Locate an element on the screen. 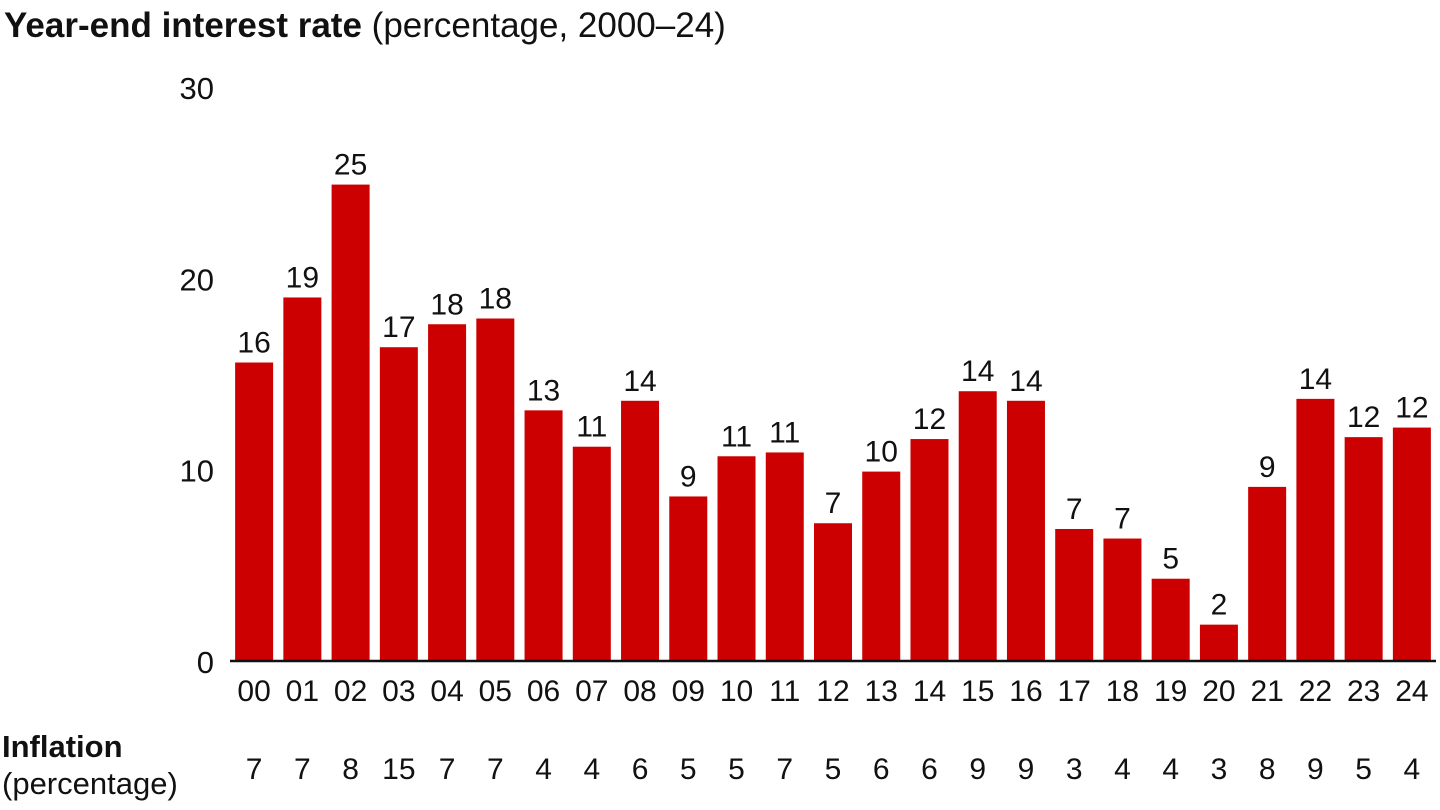 This screenshot has height=810, width=1440. inflation-value: 3 is located at coordinates (1219, 769).